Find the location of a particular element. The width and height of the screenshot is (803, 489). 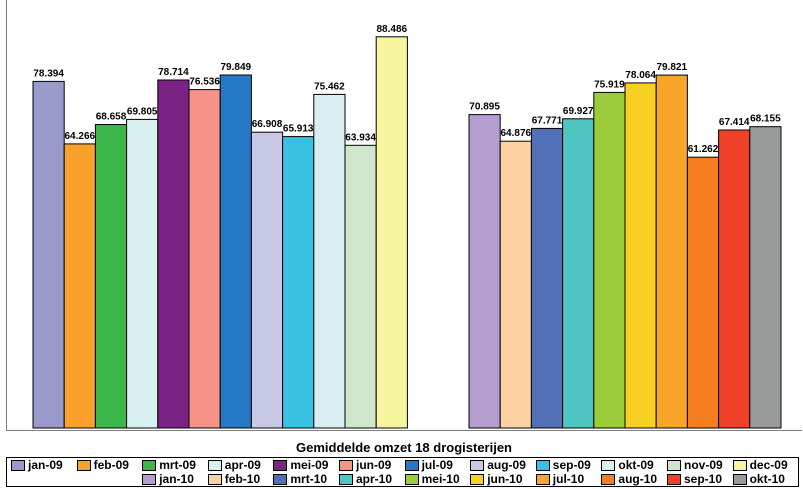

data-label-jul-10: 79.821 is located at coordinates (672, 67).